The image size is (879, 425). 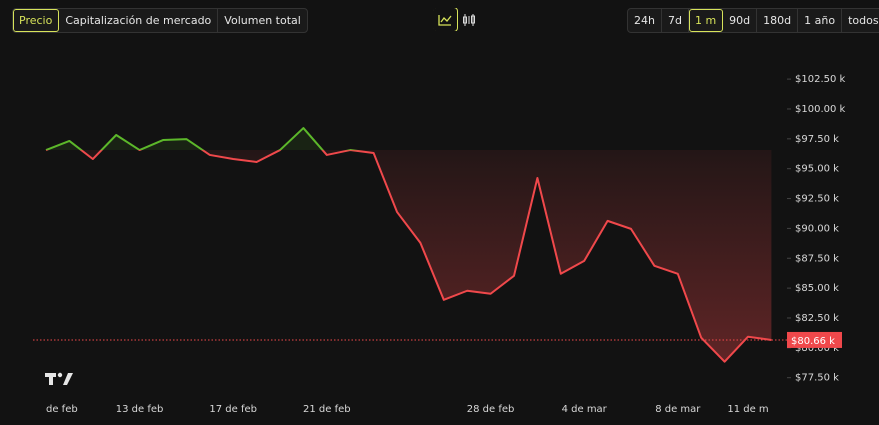 What do you see at coordinates (740, 20) in the screenshot?
I see `range: 90d` at bounding box center [740, 20].